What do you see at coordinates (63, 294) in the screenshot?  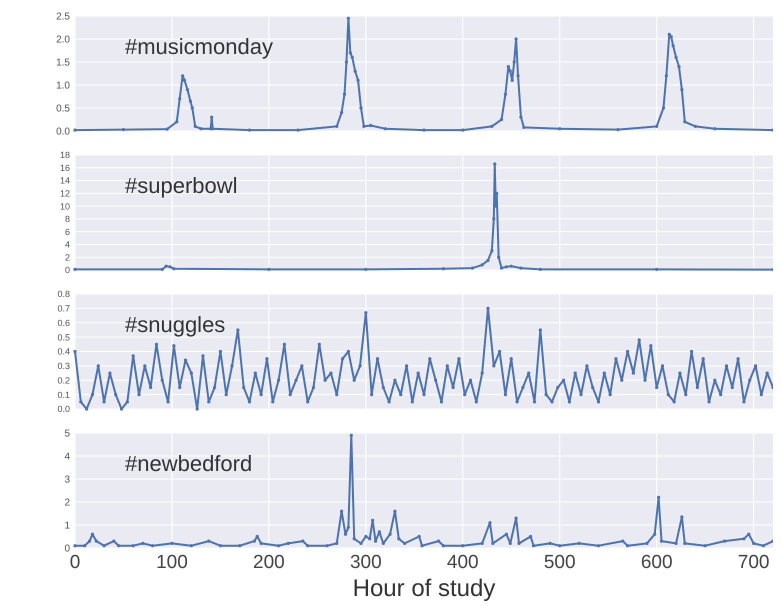 I see `y-tick-label: 0.8` at bounding box center [63, 294].